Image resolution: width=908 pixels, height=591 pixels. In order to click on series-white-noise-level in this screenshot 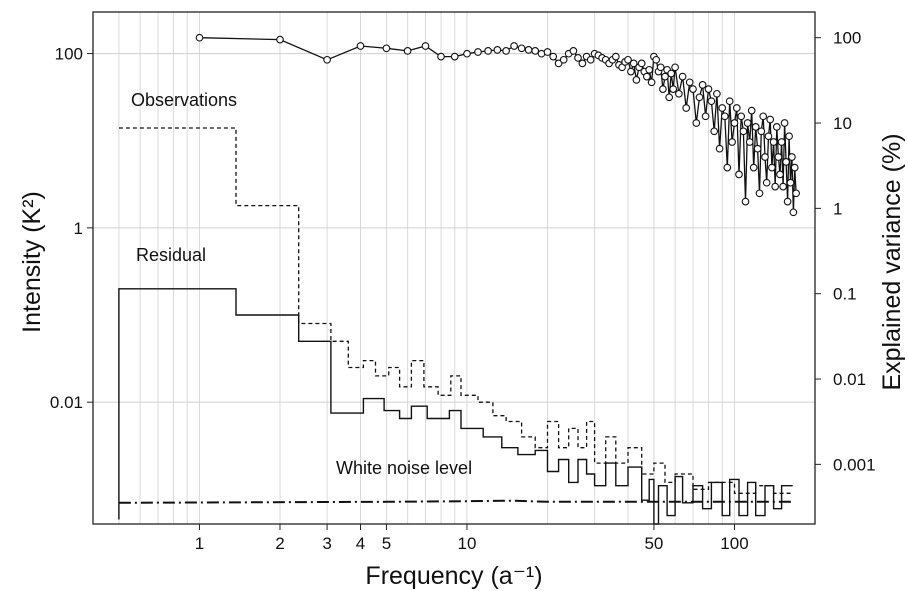, I will do `click(455, 501)`.